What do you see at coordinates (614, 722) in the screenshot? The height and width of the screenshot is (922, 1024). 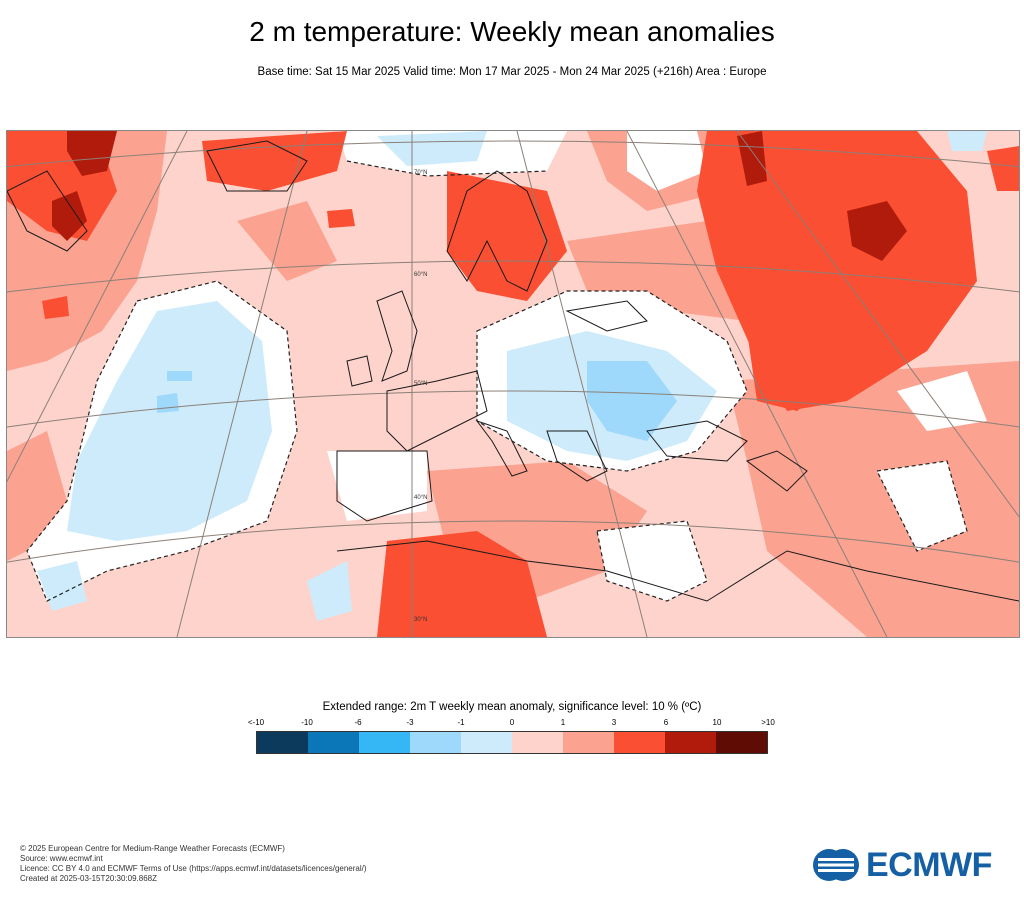 I see `legend-label: 3` at bounding box center [614, 722].